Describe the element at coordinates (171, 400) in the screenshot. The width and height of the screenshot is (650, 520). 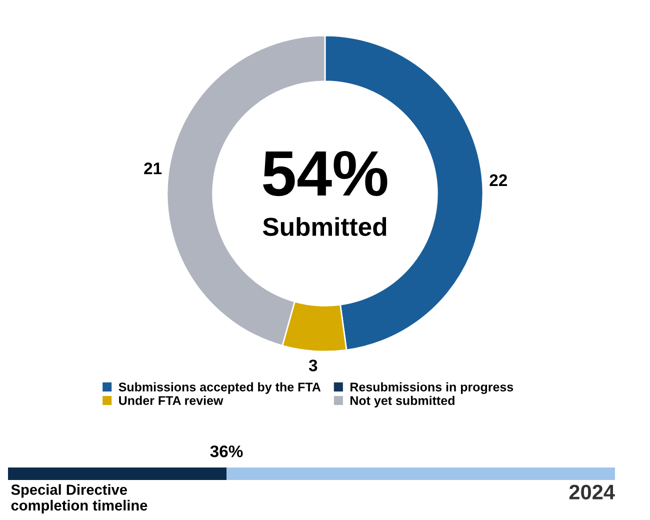
I see `legend-label: Under FTA review` at that location.